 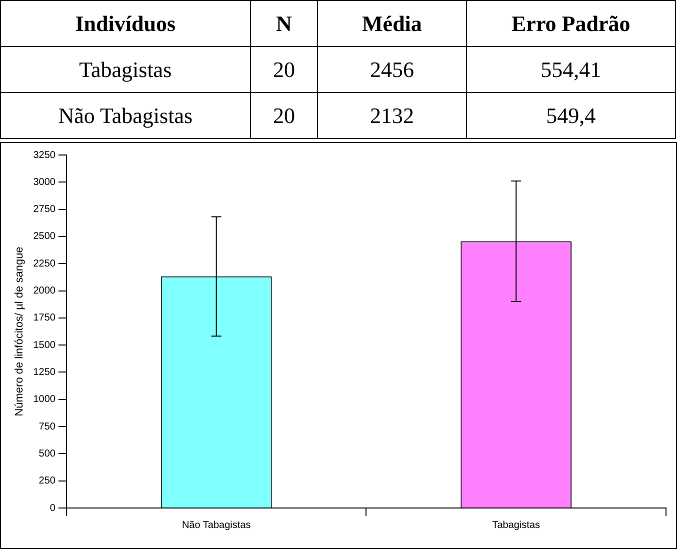 What do you see at coordinates (20, 331) in the screenshot?
I see `y-axis-title: Número de linfócitos/ µl de sangue` at bounding box center [20, 331].